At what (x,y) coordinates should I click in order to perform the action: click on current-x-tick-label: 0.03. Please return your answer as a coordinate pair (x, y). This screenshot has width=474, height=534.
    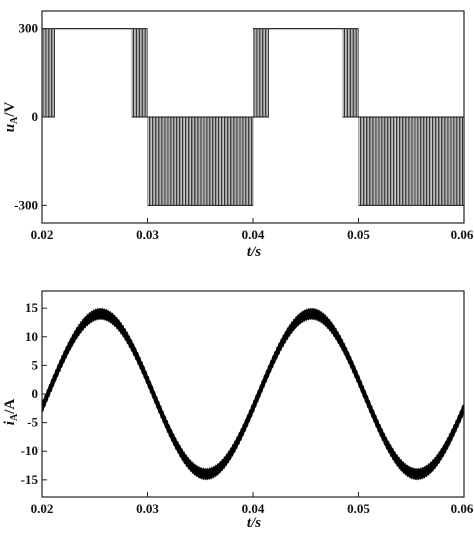
    Looking at the image, I should click on (147, 508).